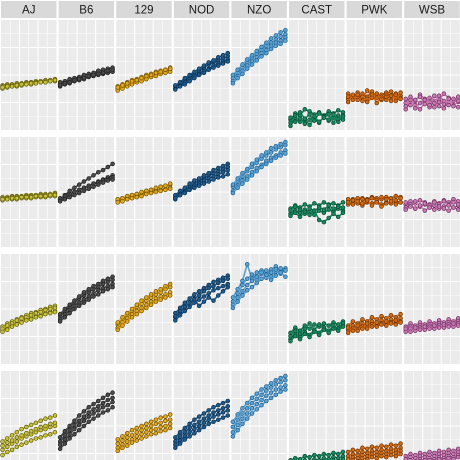 The image size is (460, 460). Describe the element at coordinates (144, 75) in the screenshot. I see `panel-129-row1` at that location.